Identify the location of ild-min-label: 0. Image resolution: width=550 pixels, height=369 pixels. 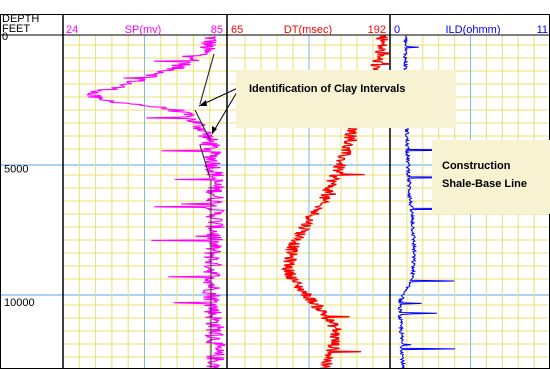
(397, 30).